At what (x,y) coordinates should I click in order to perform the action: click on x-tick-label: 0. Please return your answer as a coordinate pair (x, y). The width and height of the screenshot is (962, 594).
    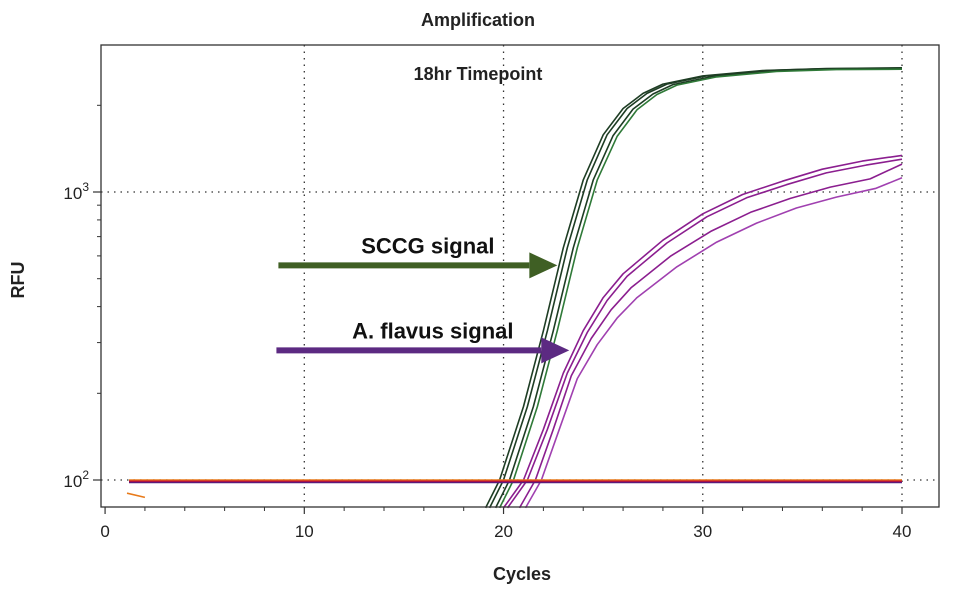
    Looking at the image, I should click on (104, 531).